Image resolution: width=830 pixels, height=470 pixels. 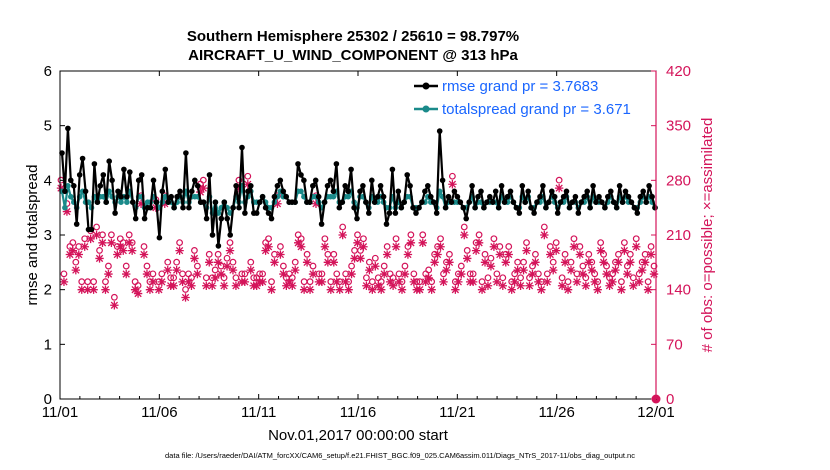 I want to click on y-axis-right: 0 70 140 210 280 350 420, so click(x=671, y=235).